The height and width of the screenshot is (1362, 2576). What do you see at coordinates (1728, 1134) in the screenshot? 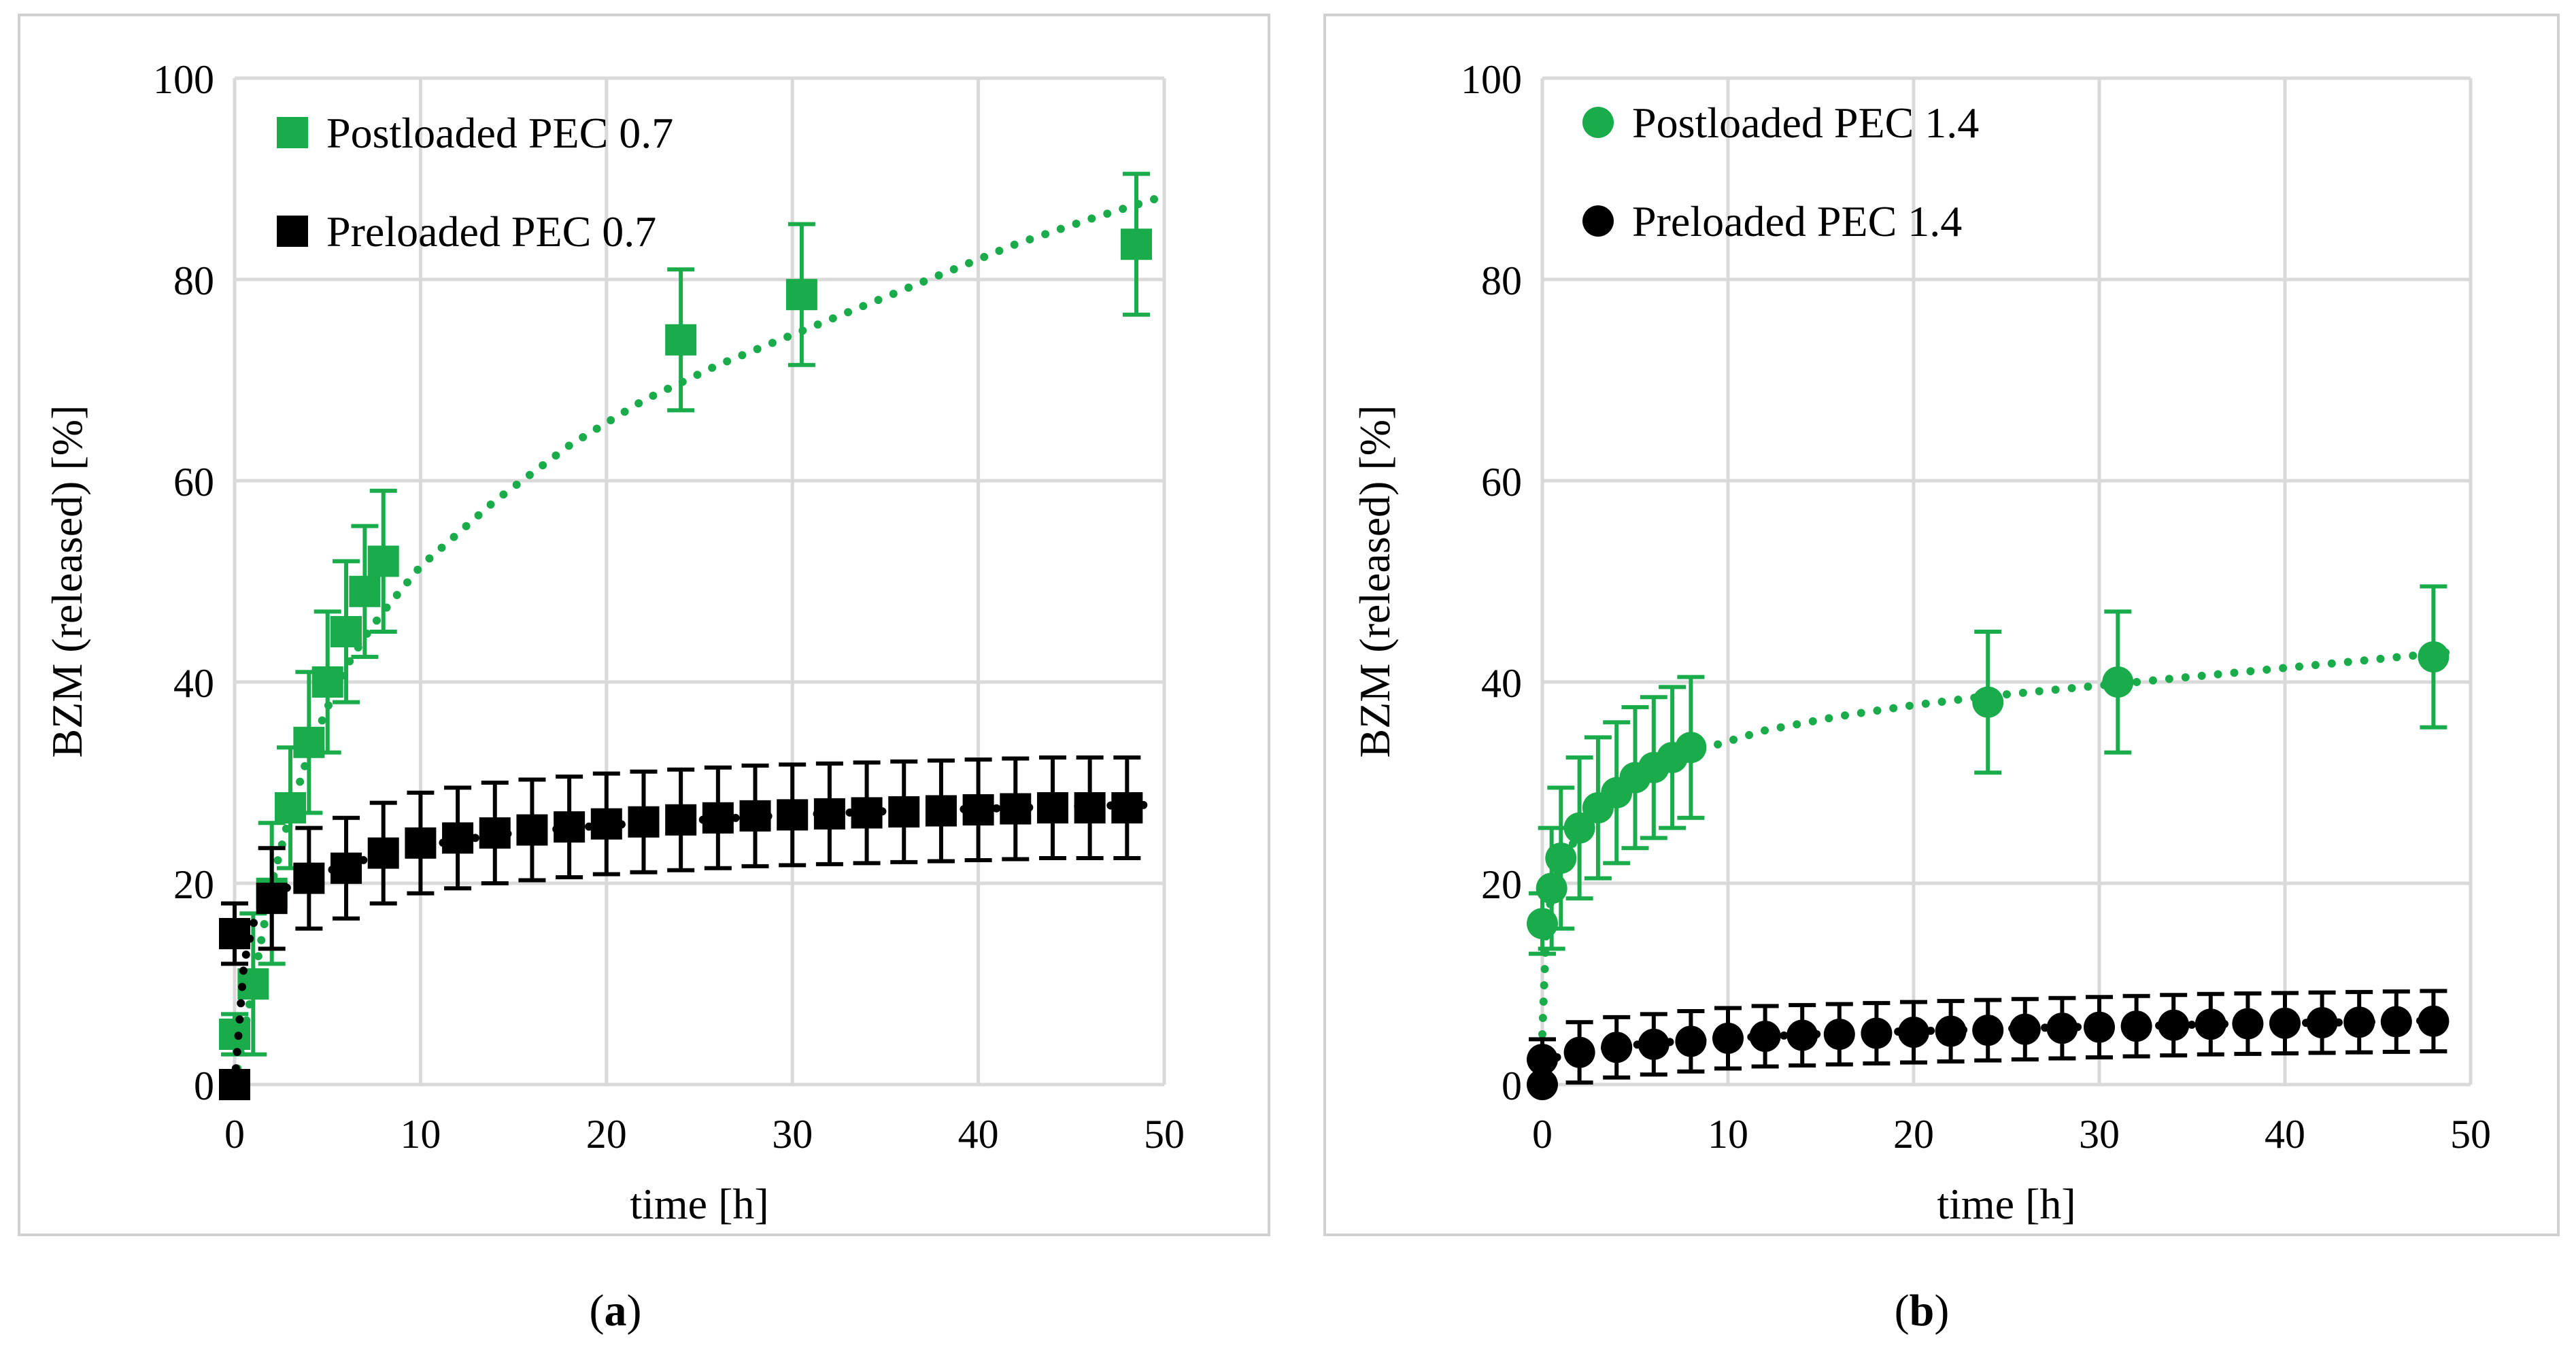
I see `x-tick-label: 10` at bounding box center [1728, 1134].